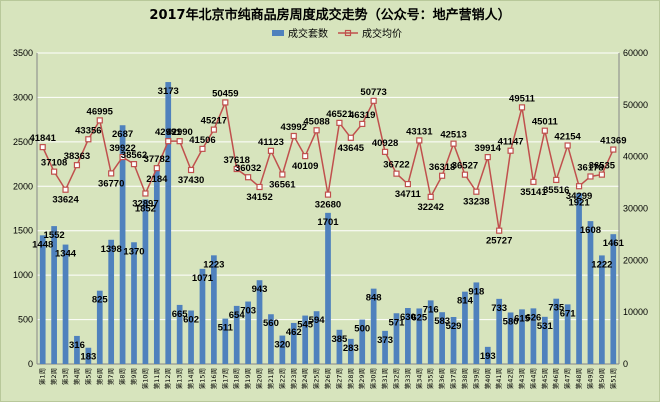 This screenshot has height=402, width=660. I want to click on x-tick-label: 第3周, so click(65, 376).